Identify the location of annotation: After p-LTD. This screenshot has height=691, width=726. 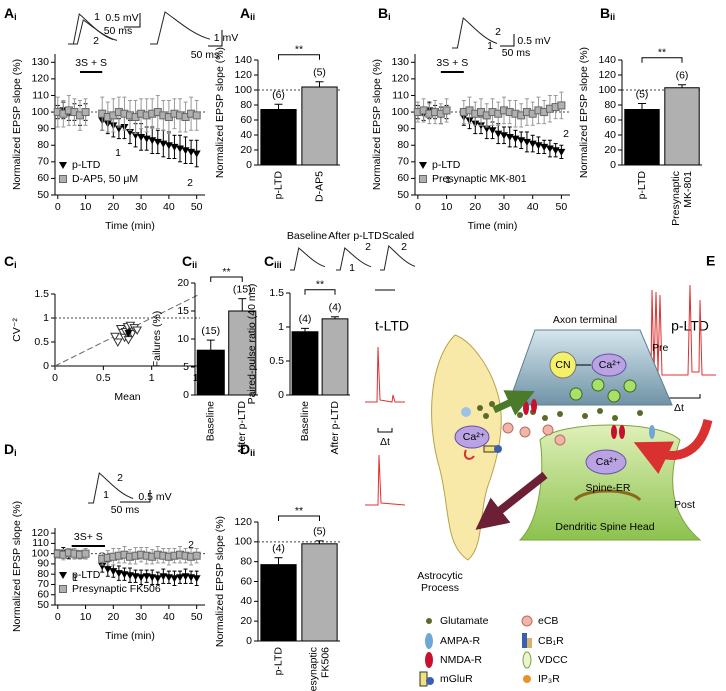
(355, 236).